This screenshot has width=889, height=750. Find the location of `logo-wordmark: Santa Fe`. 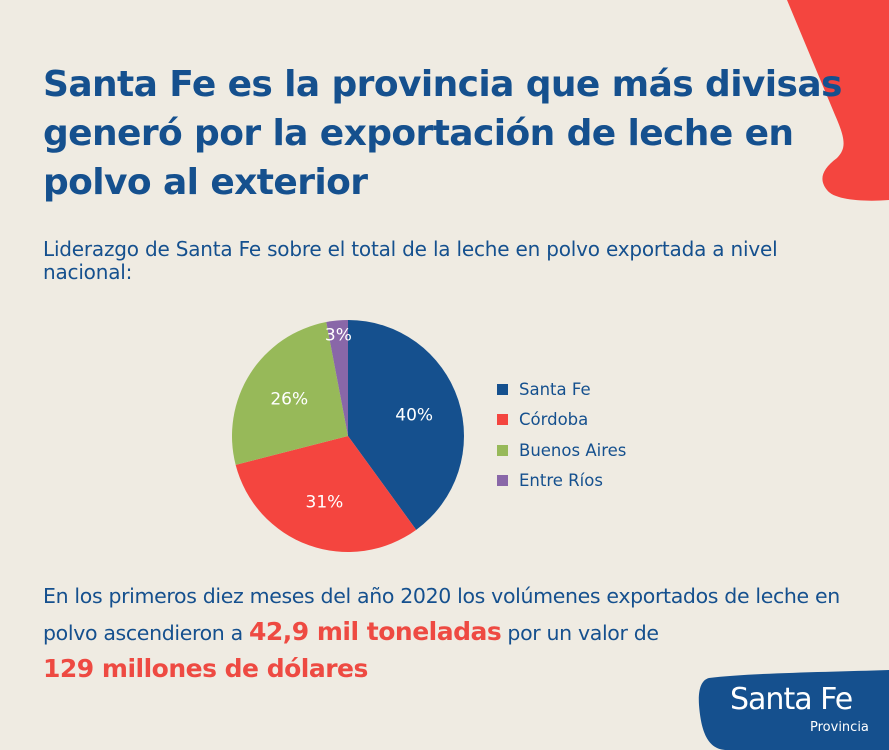

logo-wordmark: Santa Fe is located at coordinates (791, 699).